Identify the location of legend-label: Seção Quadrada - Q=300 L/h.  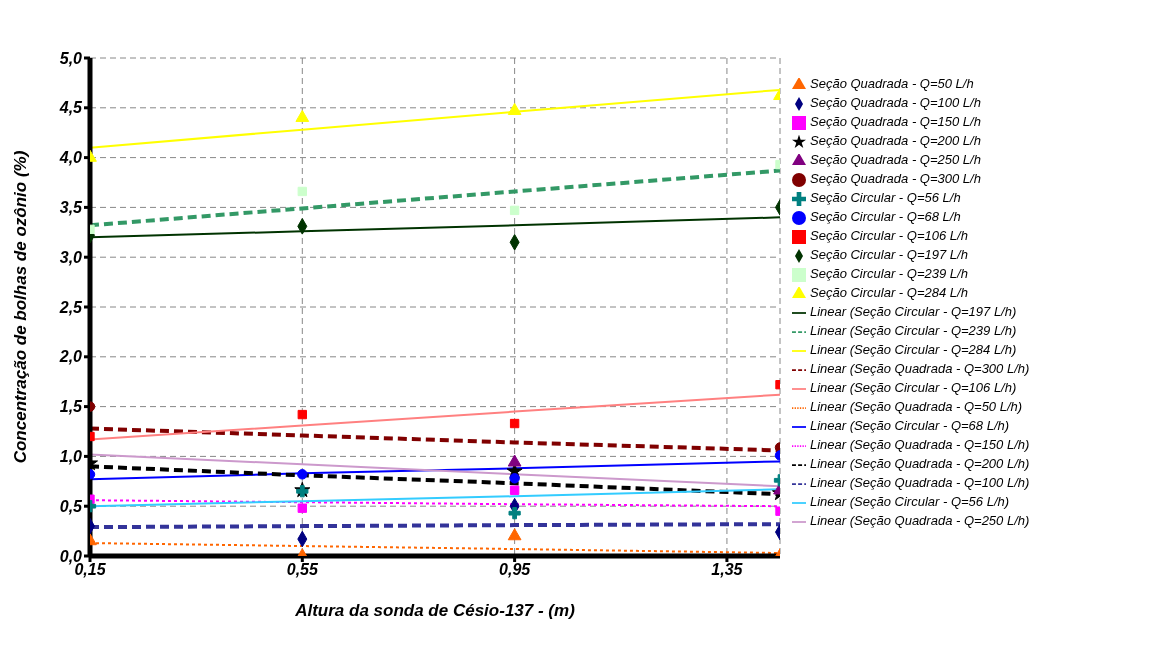
(895, 178).